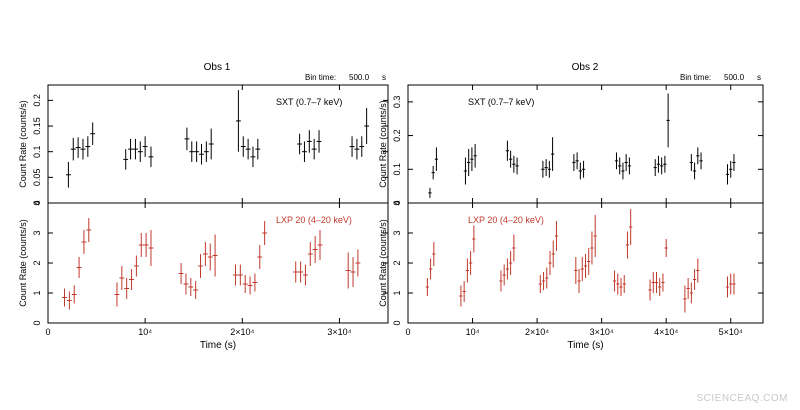 The height and width of the screenshot is (410, 800). I want to click on obs1-soft-ytick-label: 0.2, so click(37, 100).